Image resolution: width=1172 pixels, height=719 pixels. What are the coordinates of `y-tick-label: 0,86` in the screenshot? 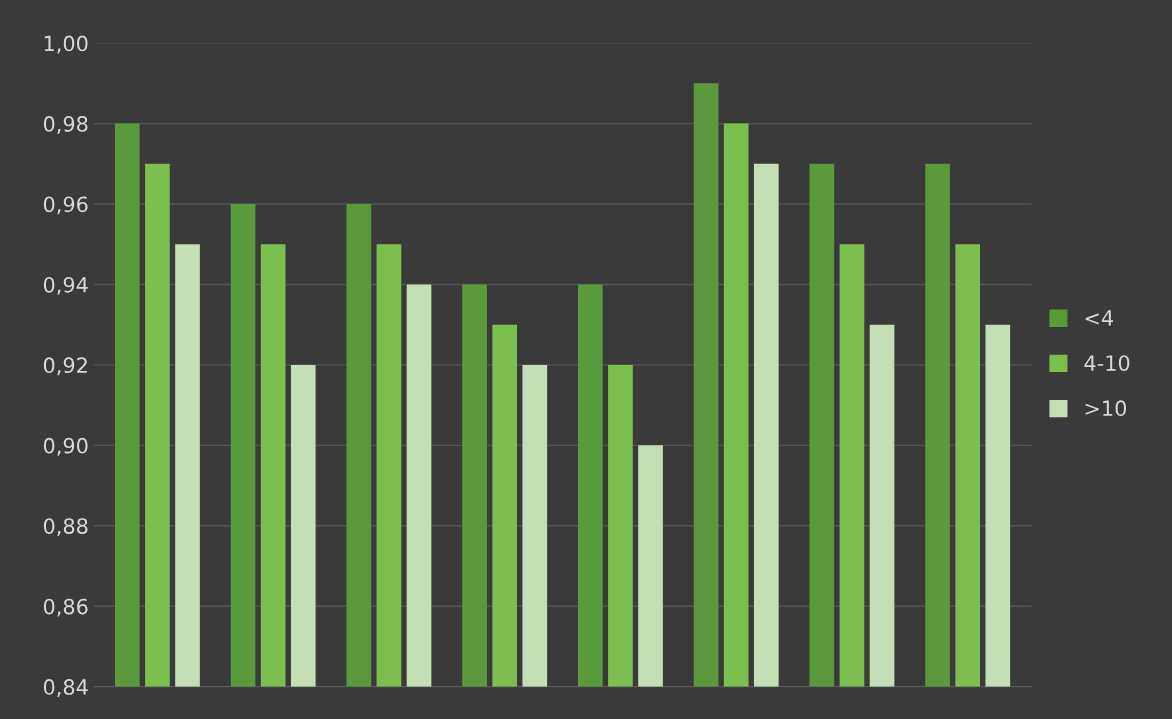 It's located at (65, 607).